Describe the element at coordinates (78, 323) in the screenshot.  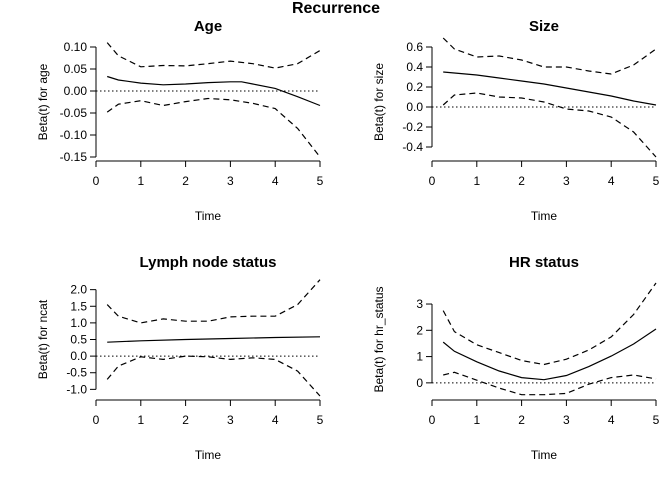
I see `y-tick-label: 1.0` at that location.